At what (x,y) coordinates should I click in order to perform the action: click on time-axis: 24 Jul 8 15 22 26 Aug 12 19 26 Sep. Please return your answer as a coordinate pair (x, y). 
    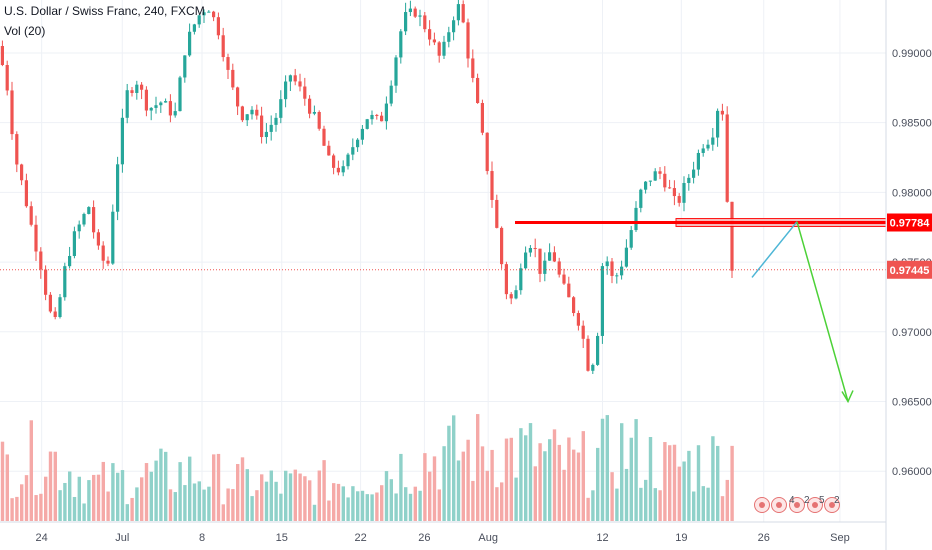
    Looking at the image, I should click on (443, 532).